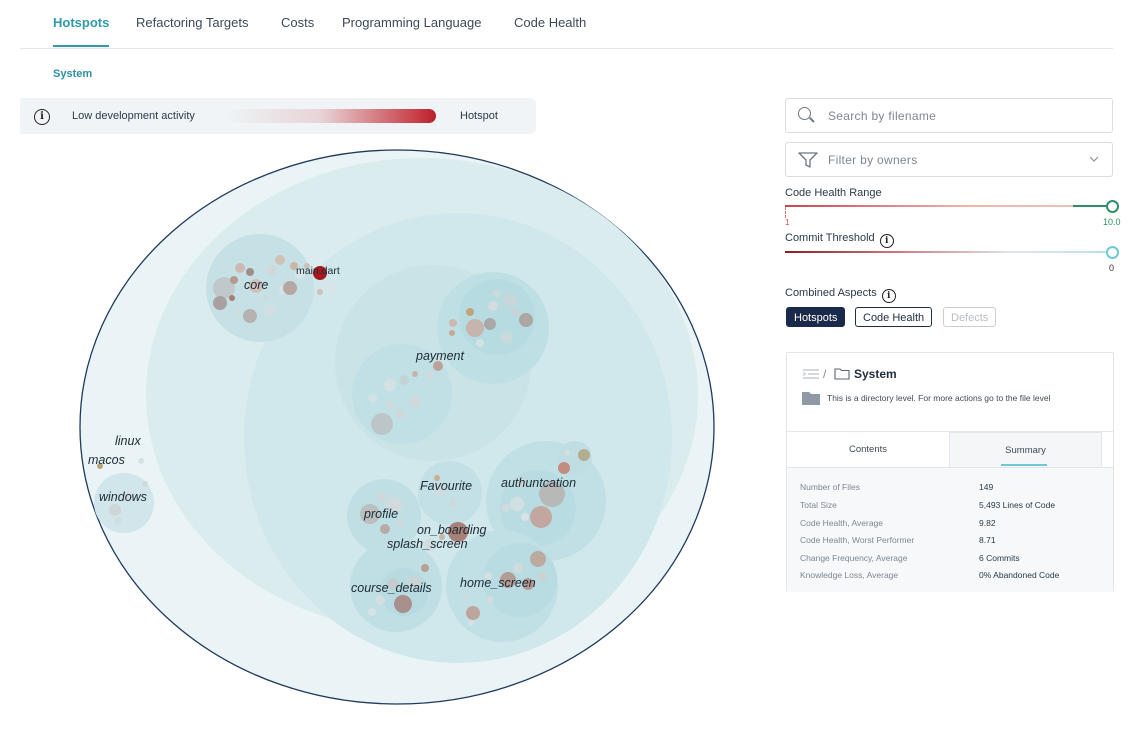 Image resolution: width=1128 pixels, height=755 pixels. Describe the element at coordinates (999, 558) in the screenshot. I see `summary-value: 6 Commits` at that location.